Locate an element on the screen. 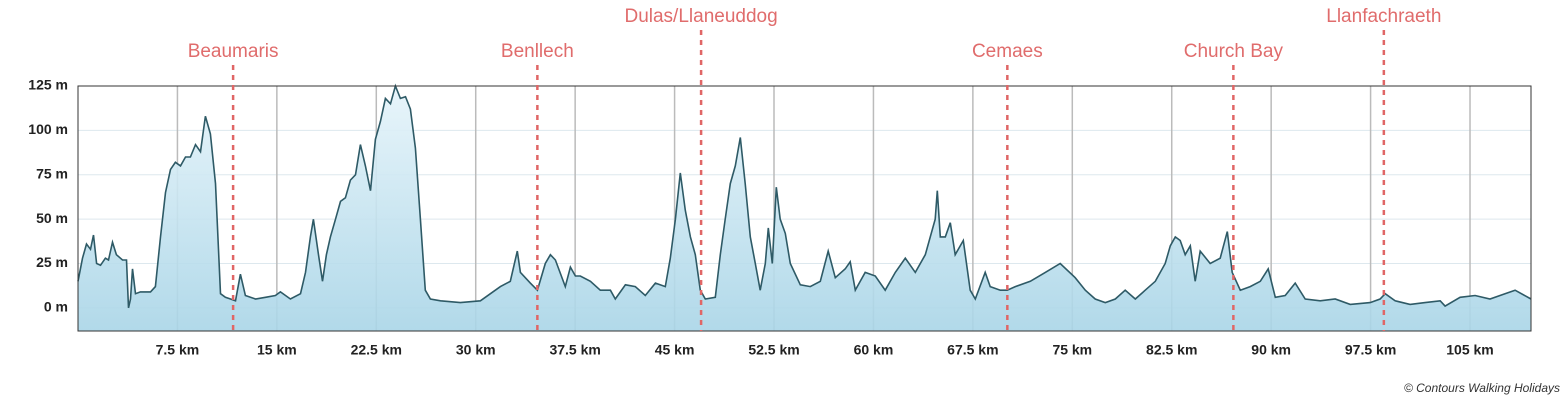  x-tick-label: 97.5 km is located at coordinates (1370, 350).